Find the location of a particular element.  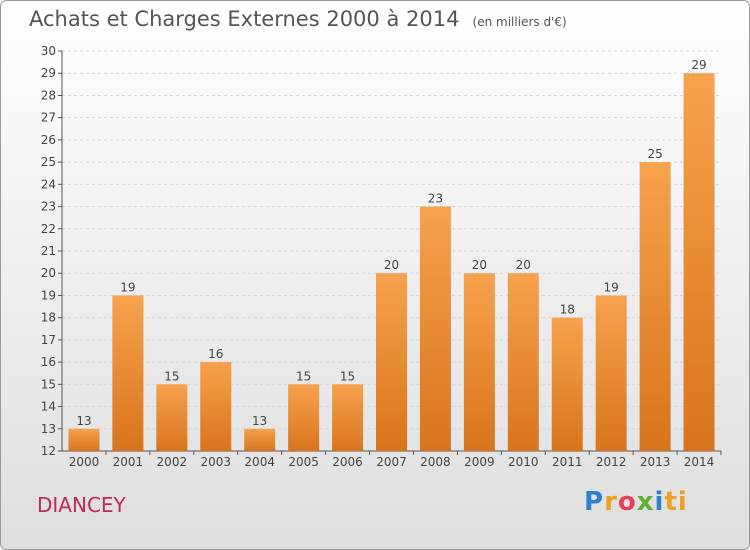

logo-letter: i is located at coordinates (659, 502).